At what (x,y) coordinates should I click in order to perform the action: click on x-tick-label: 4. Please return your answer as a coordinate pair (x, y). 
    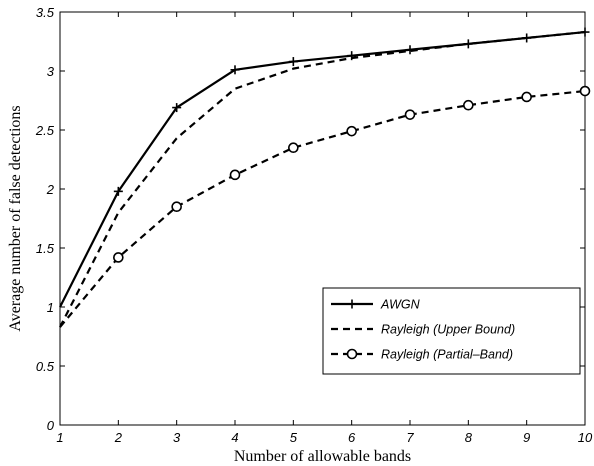
    Looking at the image, I should click on (234, 437).